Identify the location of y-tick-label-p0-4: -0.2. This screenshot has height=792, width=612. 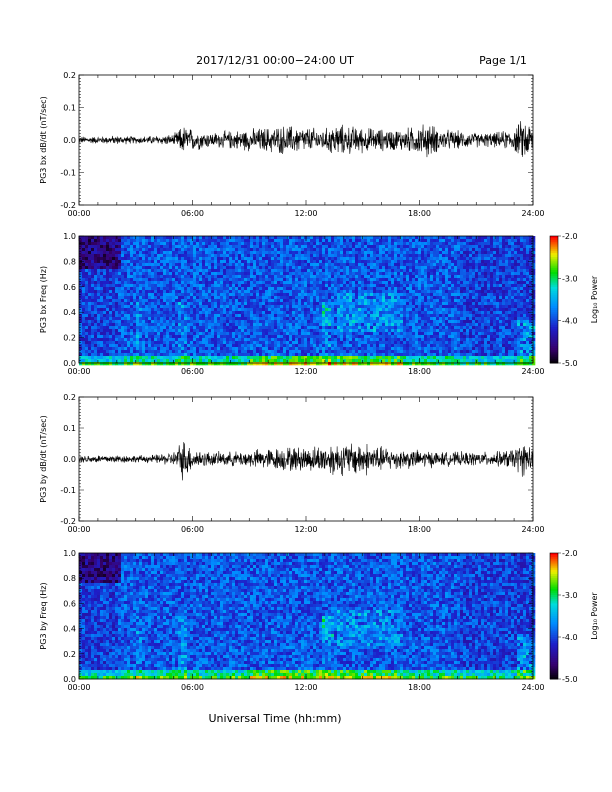
(68, 205).